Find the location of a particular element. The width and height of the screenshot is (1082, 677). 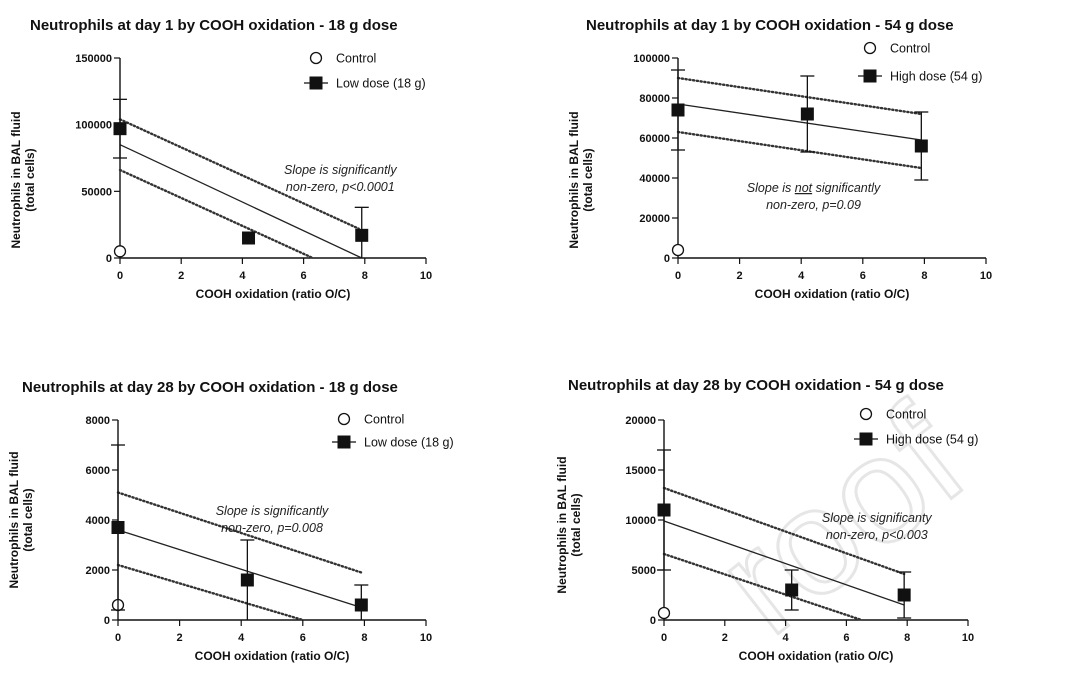

y-tick-label: 2000 is located at coordinates (98, 571).